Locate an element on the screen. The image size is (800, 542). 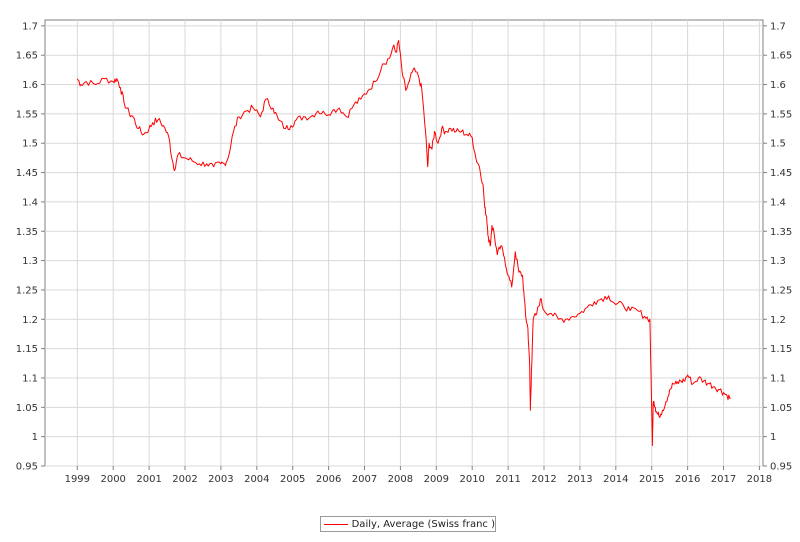
y-tick-label-left: 1 is located at coordinates (35, 437).